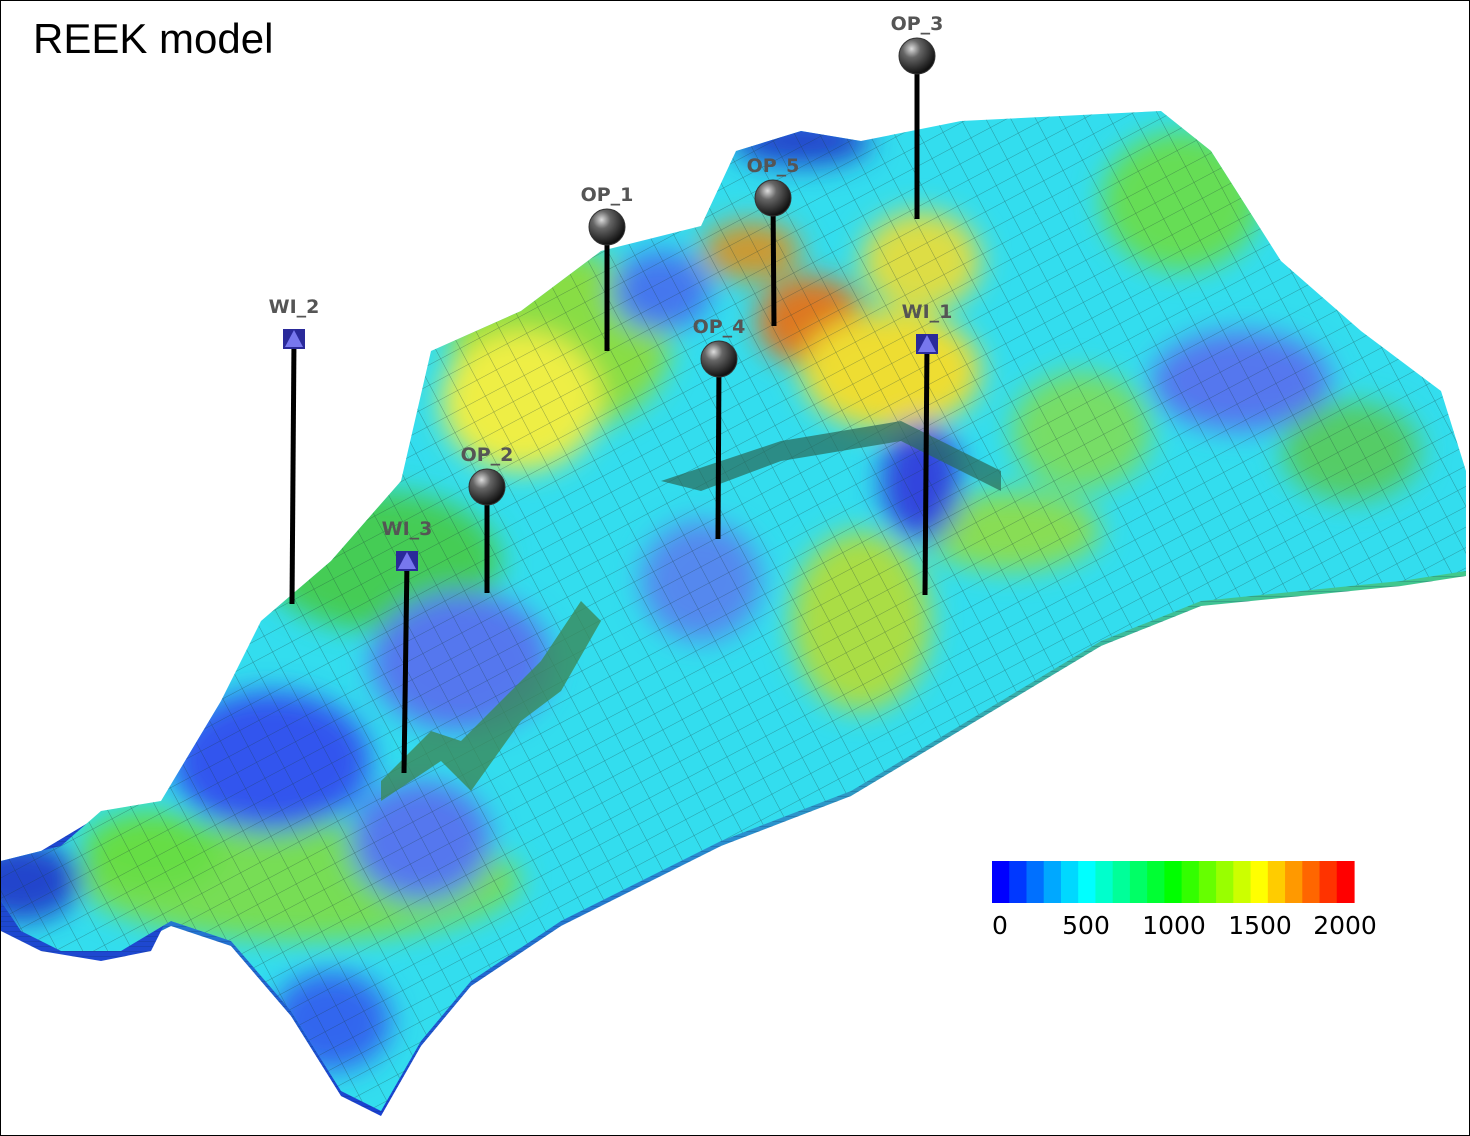 The width and height of the screenshot is (1470, 1136). Describe the element at coordinates (1000, 925) in the screenshot. I see `colorbar-tick-0: 0` at that location.